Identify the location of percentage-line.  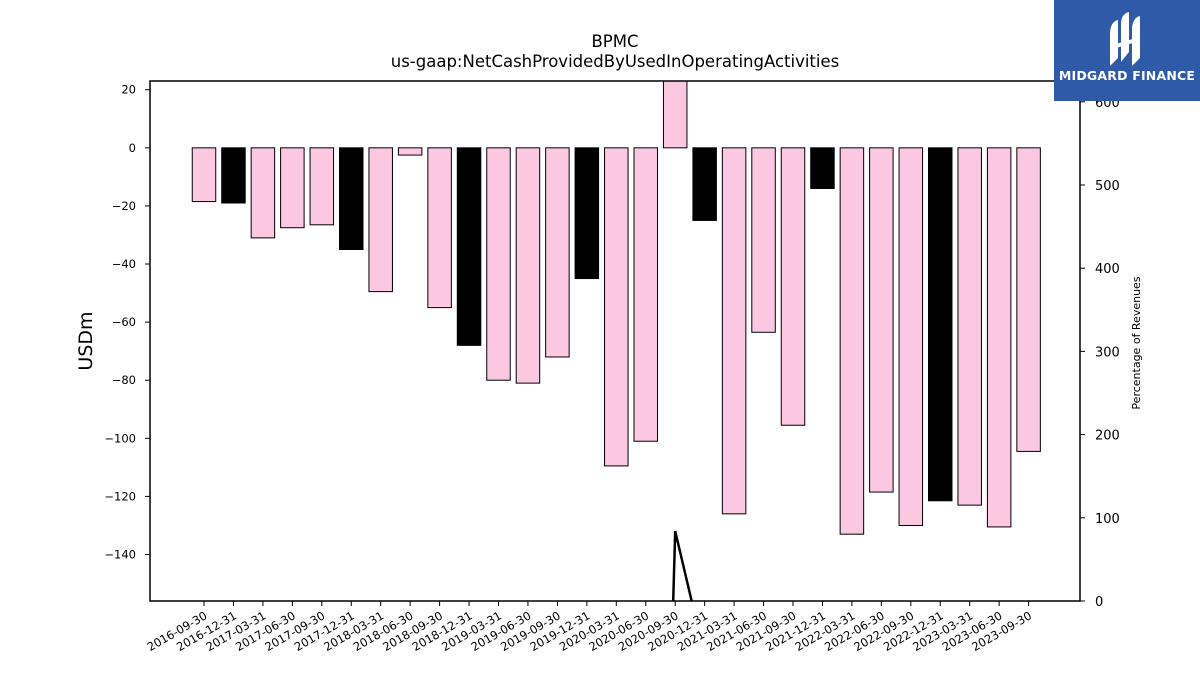
(682, 566).